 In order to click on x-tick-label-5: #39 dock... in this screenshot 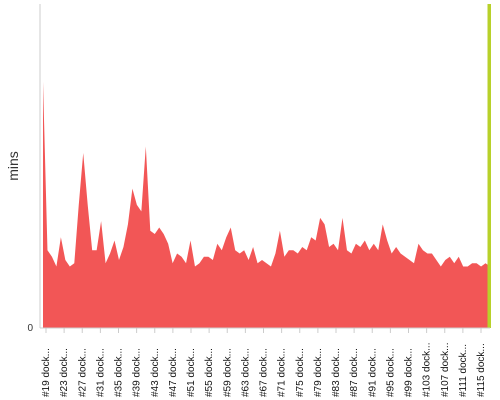, I will do `click(137, 372)`.